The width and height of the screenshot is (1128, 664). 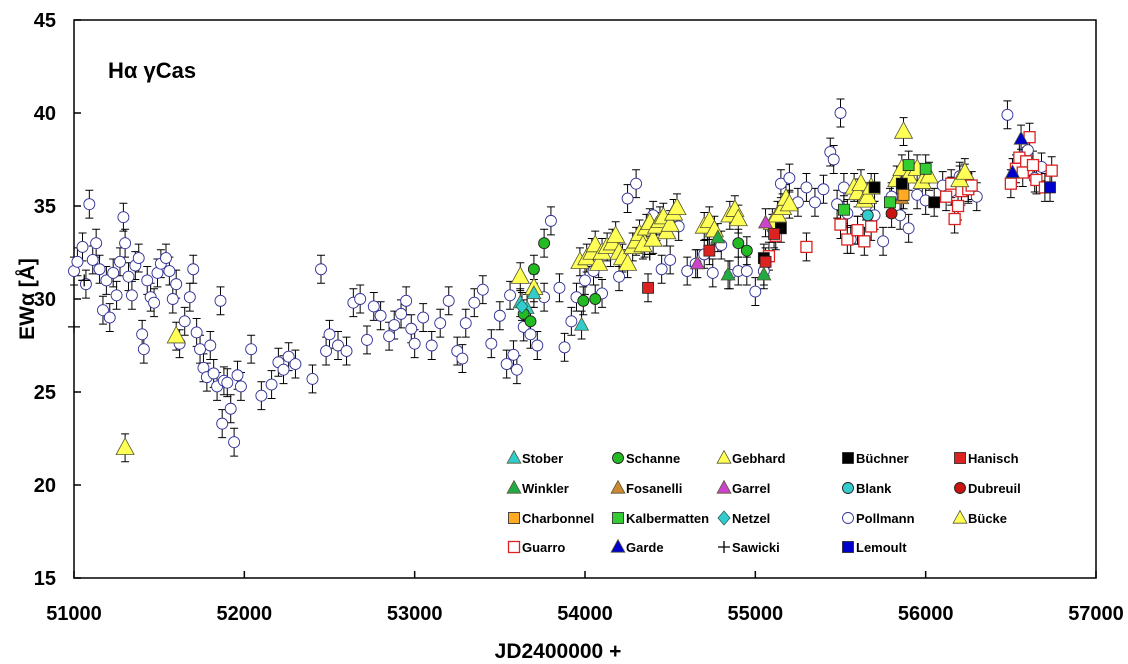 What do you see at coordinates (45, 207) in the screenshot?
I see `y-tick-label: 35` at bounding box center [45, 207].